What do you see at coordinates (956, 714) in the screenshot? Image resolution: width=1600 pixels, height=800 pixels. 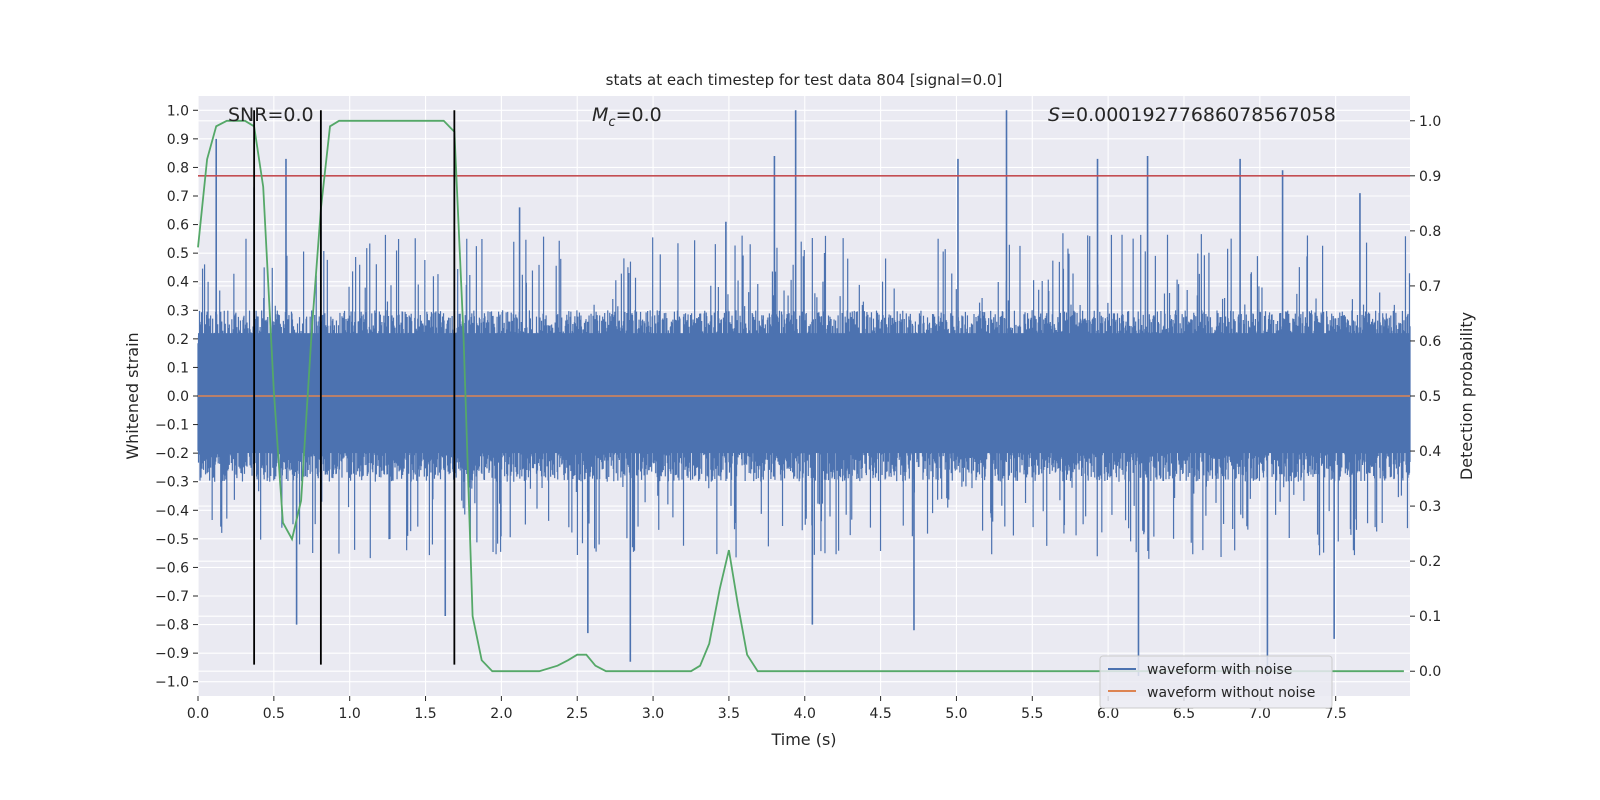 I see `x-tick-label: 5.0` at bounding box center [956, 714].